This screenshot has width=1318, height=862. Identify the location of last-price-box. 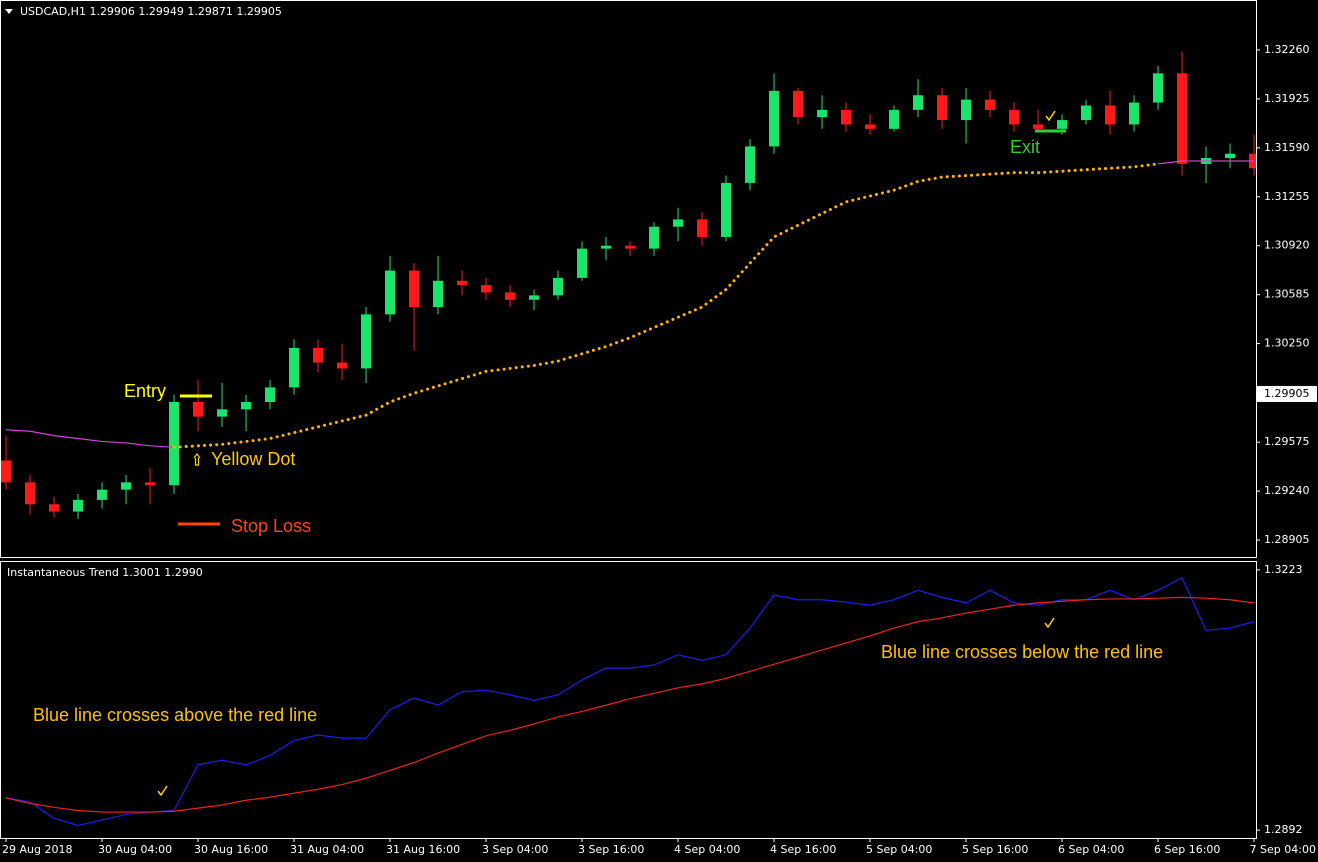
(1287, 393).